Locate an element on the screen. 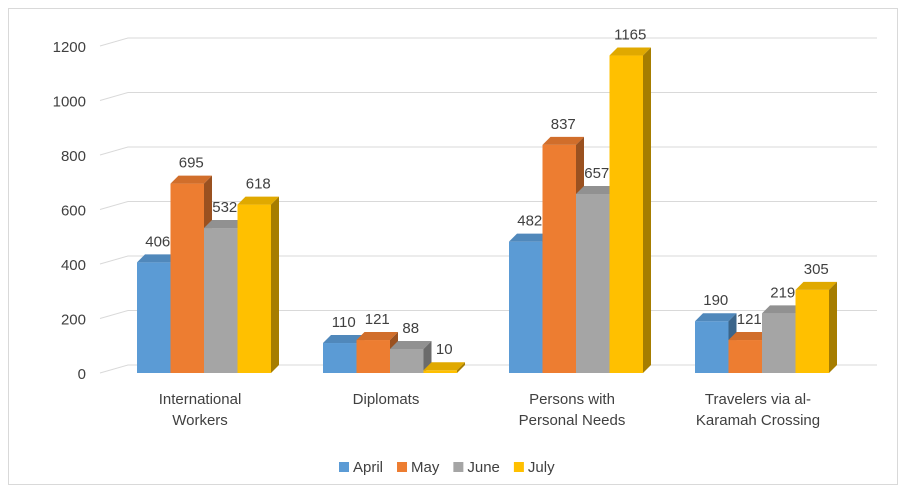 The height and width of the screenshot is (493, 907). legend-label: June is located at coordinates (483, 467).